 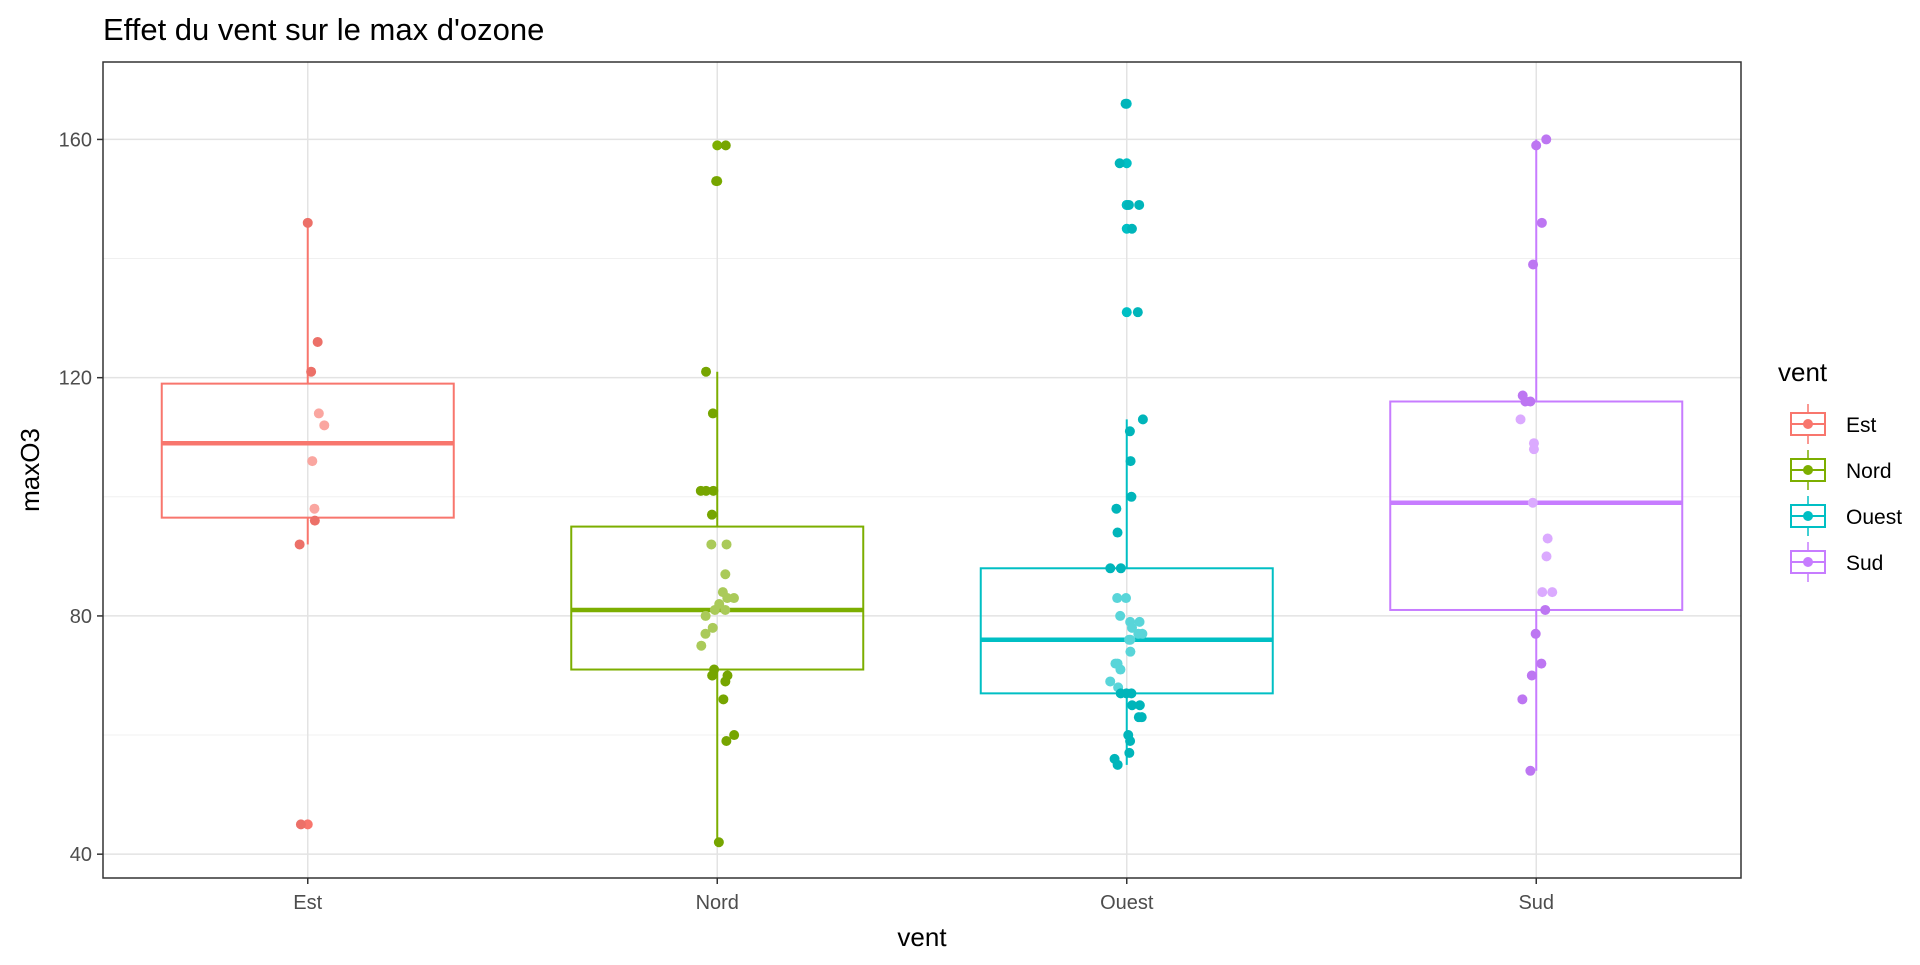 What do you see at coordinates (1861, 425) in the screenshot?
I see `legend-label: Est` at bounding box center [1861, 425].